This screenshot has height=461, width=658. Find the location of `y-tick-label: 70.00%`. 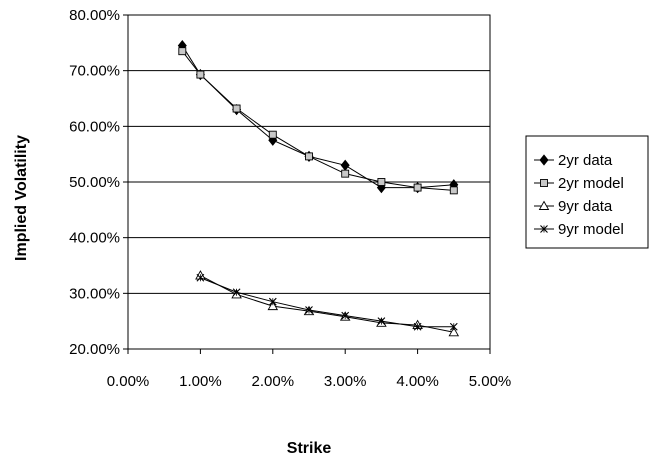

y-tick-label: 70.00% is located at coordinates (94, 71).